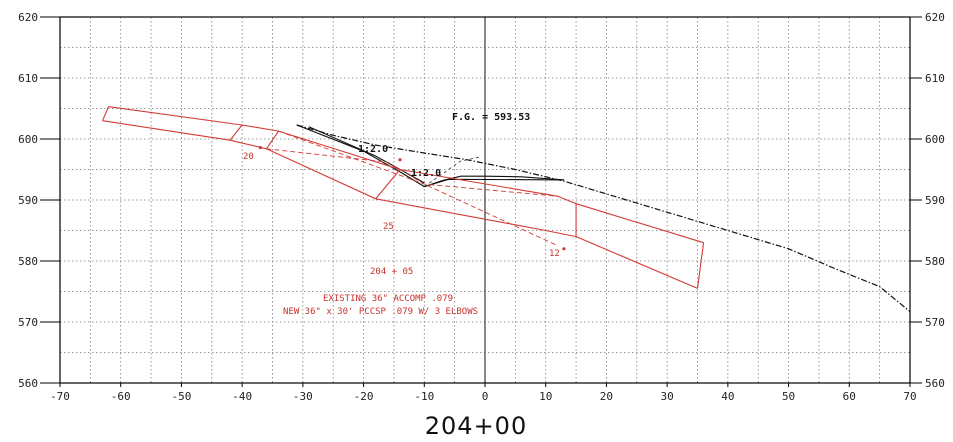  What do you see at coordinates (935, 139) in the screenshot?
I see `y-tick-label-right: 600` at bounding box center [935, 139].